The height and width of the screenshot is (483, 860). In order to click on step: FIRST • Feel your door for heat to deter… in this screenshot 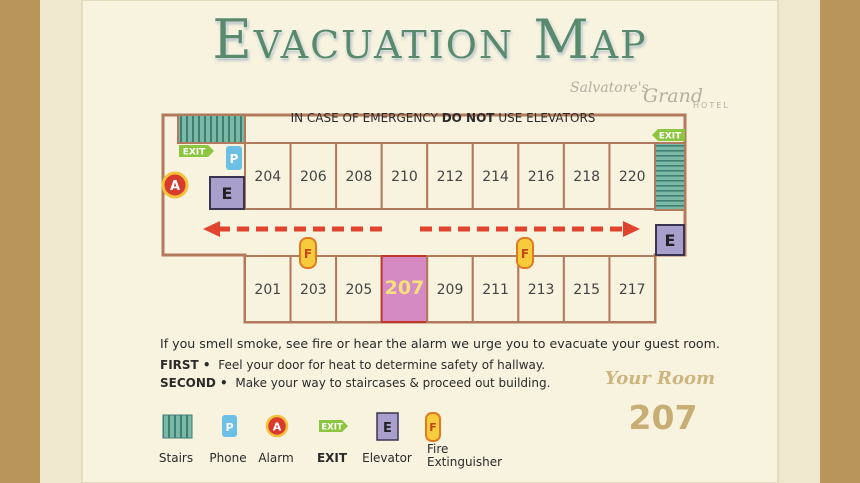, I will do `click(352, 365)`.